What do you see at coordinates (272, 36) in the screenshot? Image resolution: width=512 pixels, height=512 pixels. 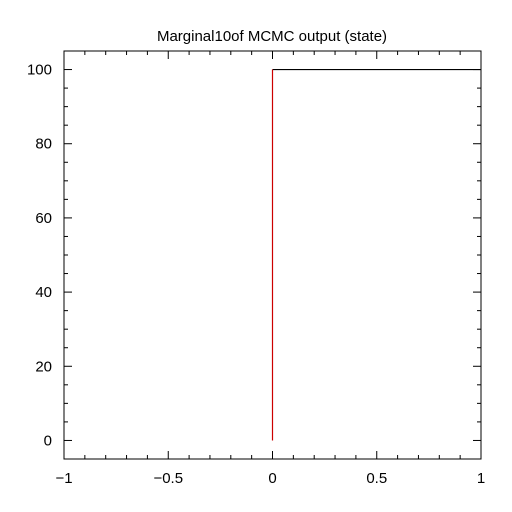 I see `chart-title: Marginal10of MCMC output (state)` at bounding box center [272, 36].